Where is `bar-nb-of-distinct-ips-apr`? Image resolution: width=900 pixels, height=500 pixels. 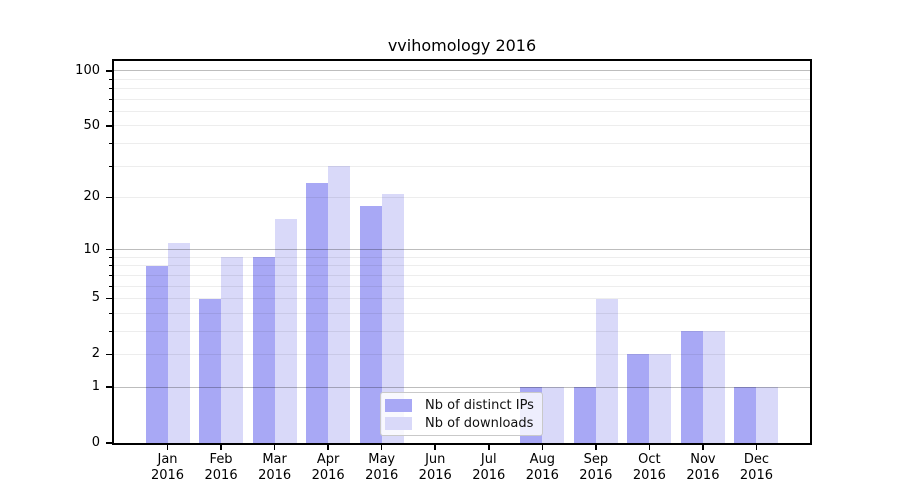
bar-nb-of-distinct-ips-apr is located at coordinates (317, 313).